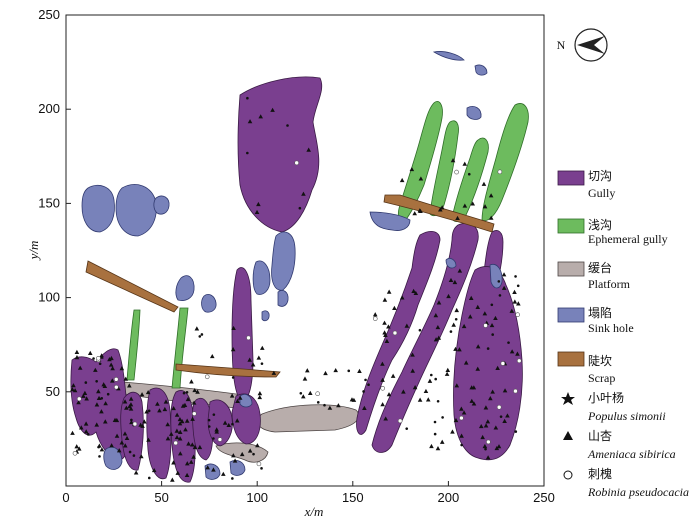 Image resolution: width=700 pixels, height=521 pixels. I want to click on legend-gully-zh: 切沟, so click(600, 176).